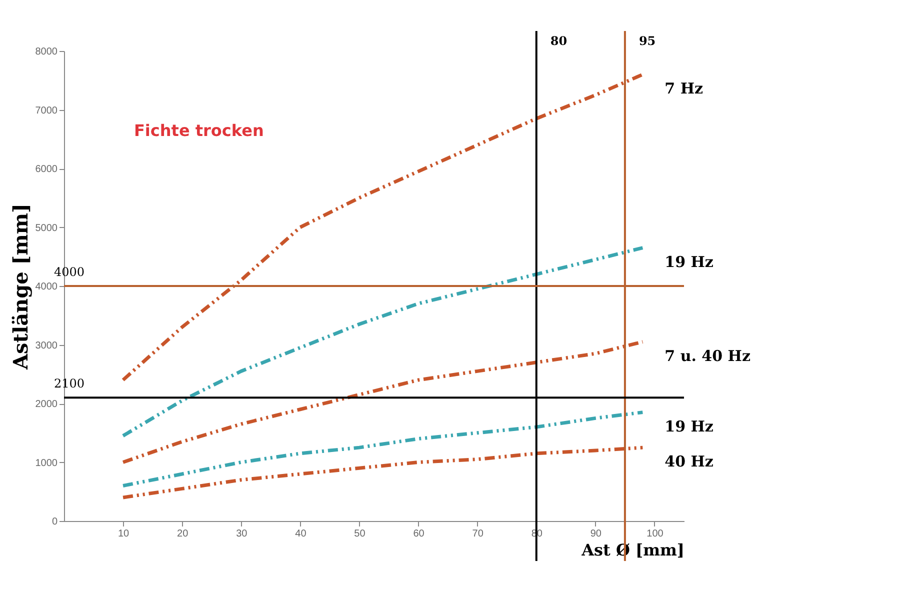 This screenshot has width=903, height=600. What do you see at coordinates (689, 461) in the screenshot?
I see `series-label: 40 Hz` at bounding box center [689, 461].